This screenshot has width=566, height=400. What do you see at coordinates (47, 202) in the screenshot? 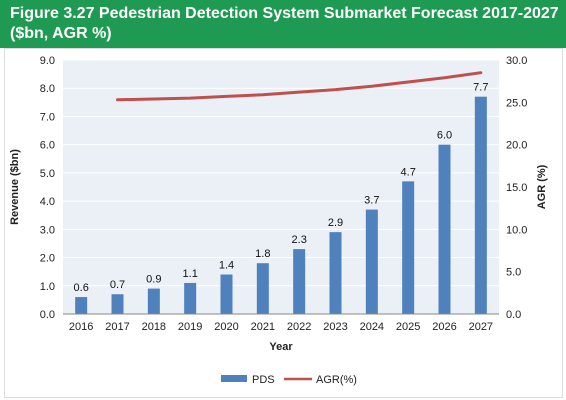
I see `y-tick-label: 4.0` at bounding box center [47, 202].